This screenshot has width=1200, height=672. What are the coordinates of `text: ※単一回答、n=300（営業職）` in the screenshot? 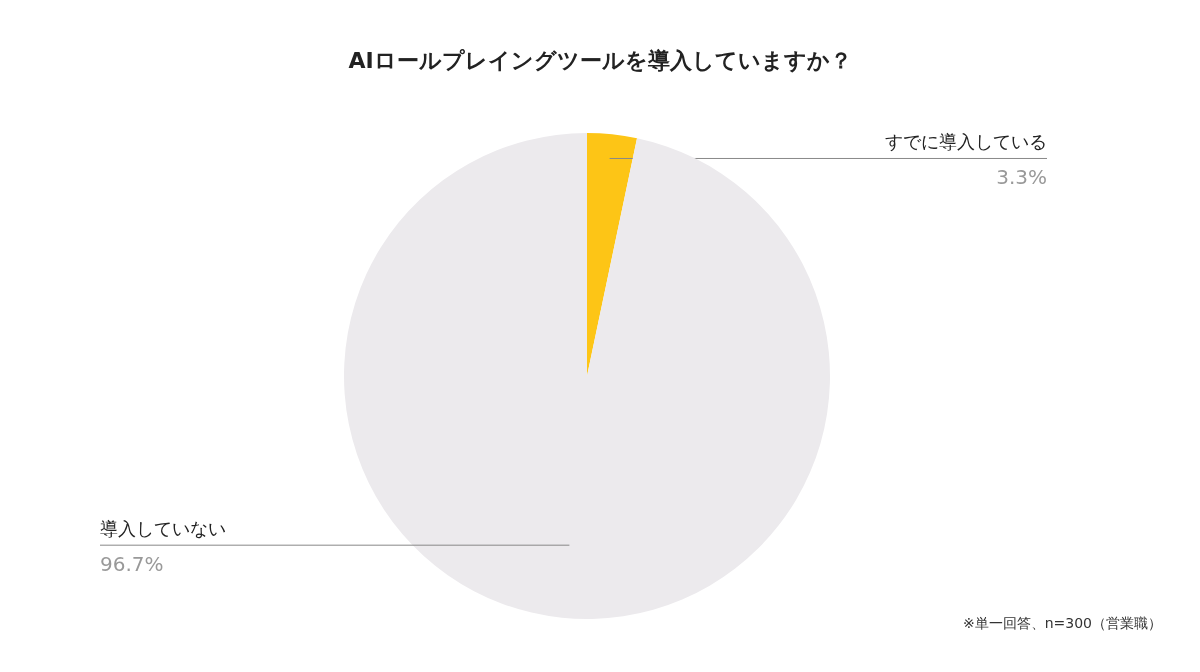 It's located at (1062, 623).